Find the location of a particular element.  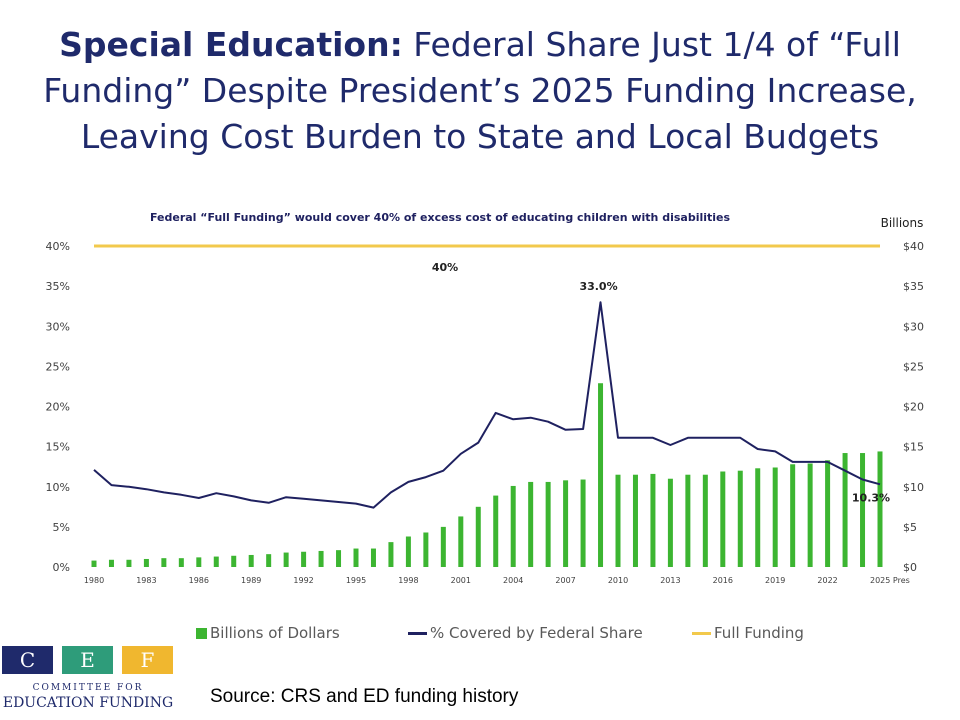

x-tick-label: 2007 is located at coordinates (565, 580).